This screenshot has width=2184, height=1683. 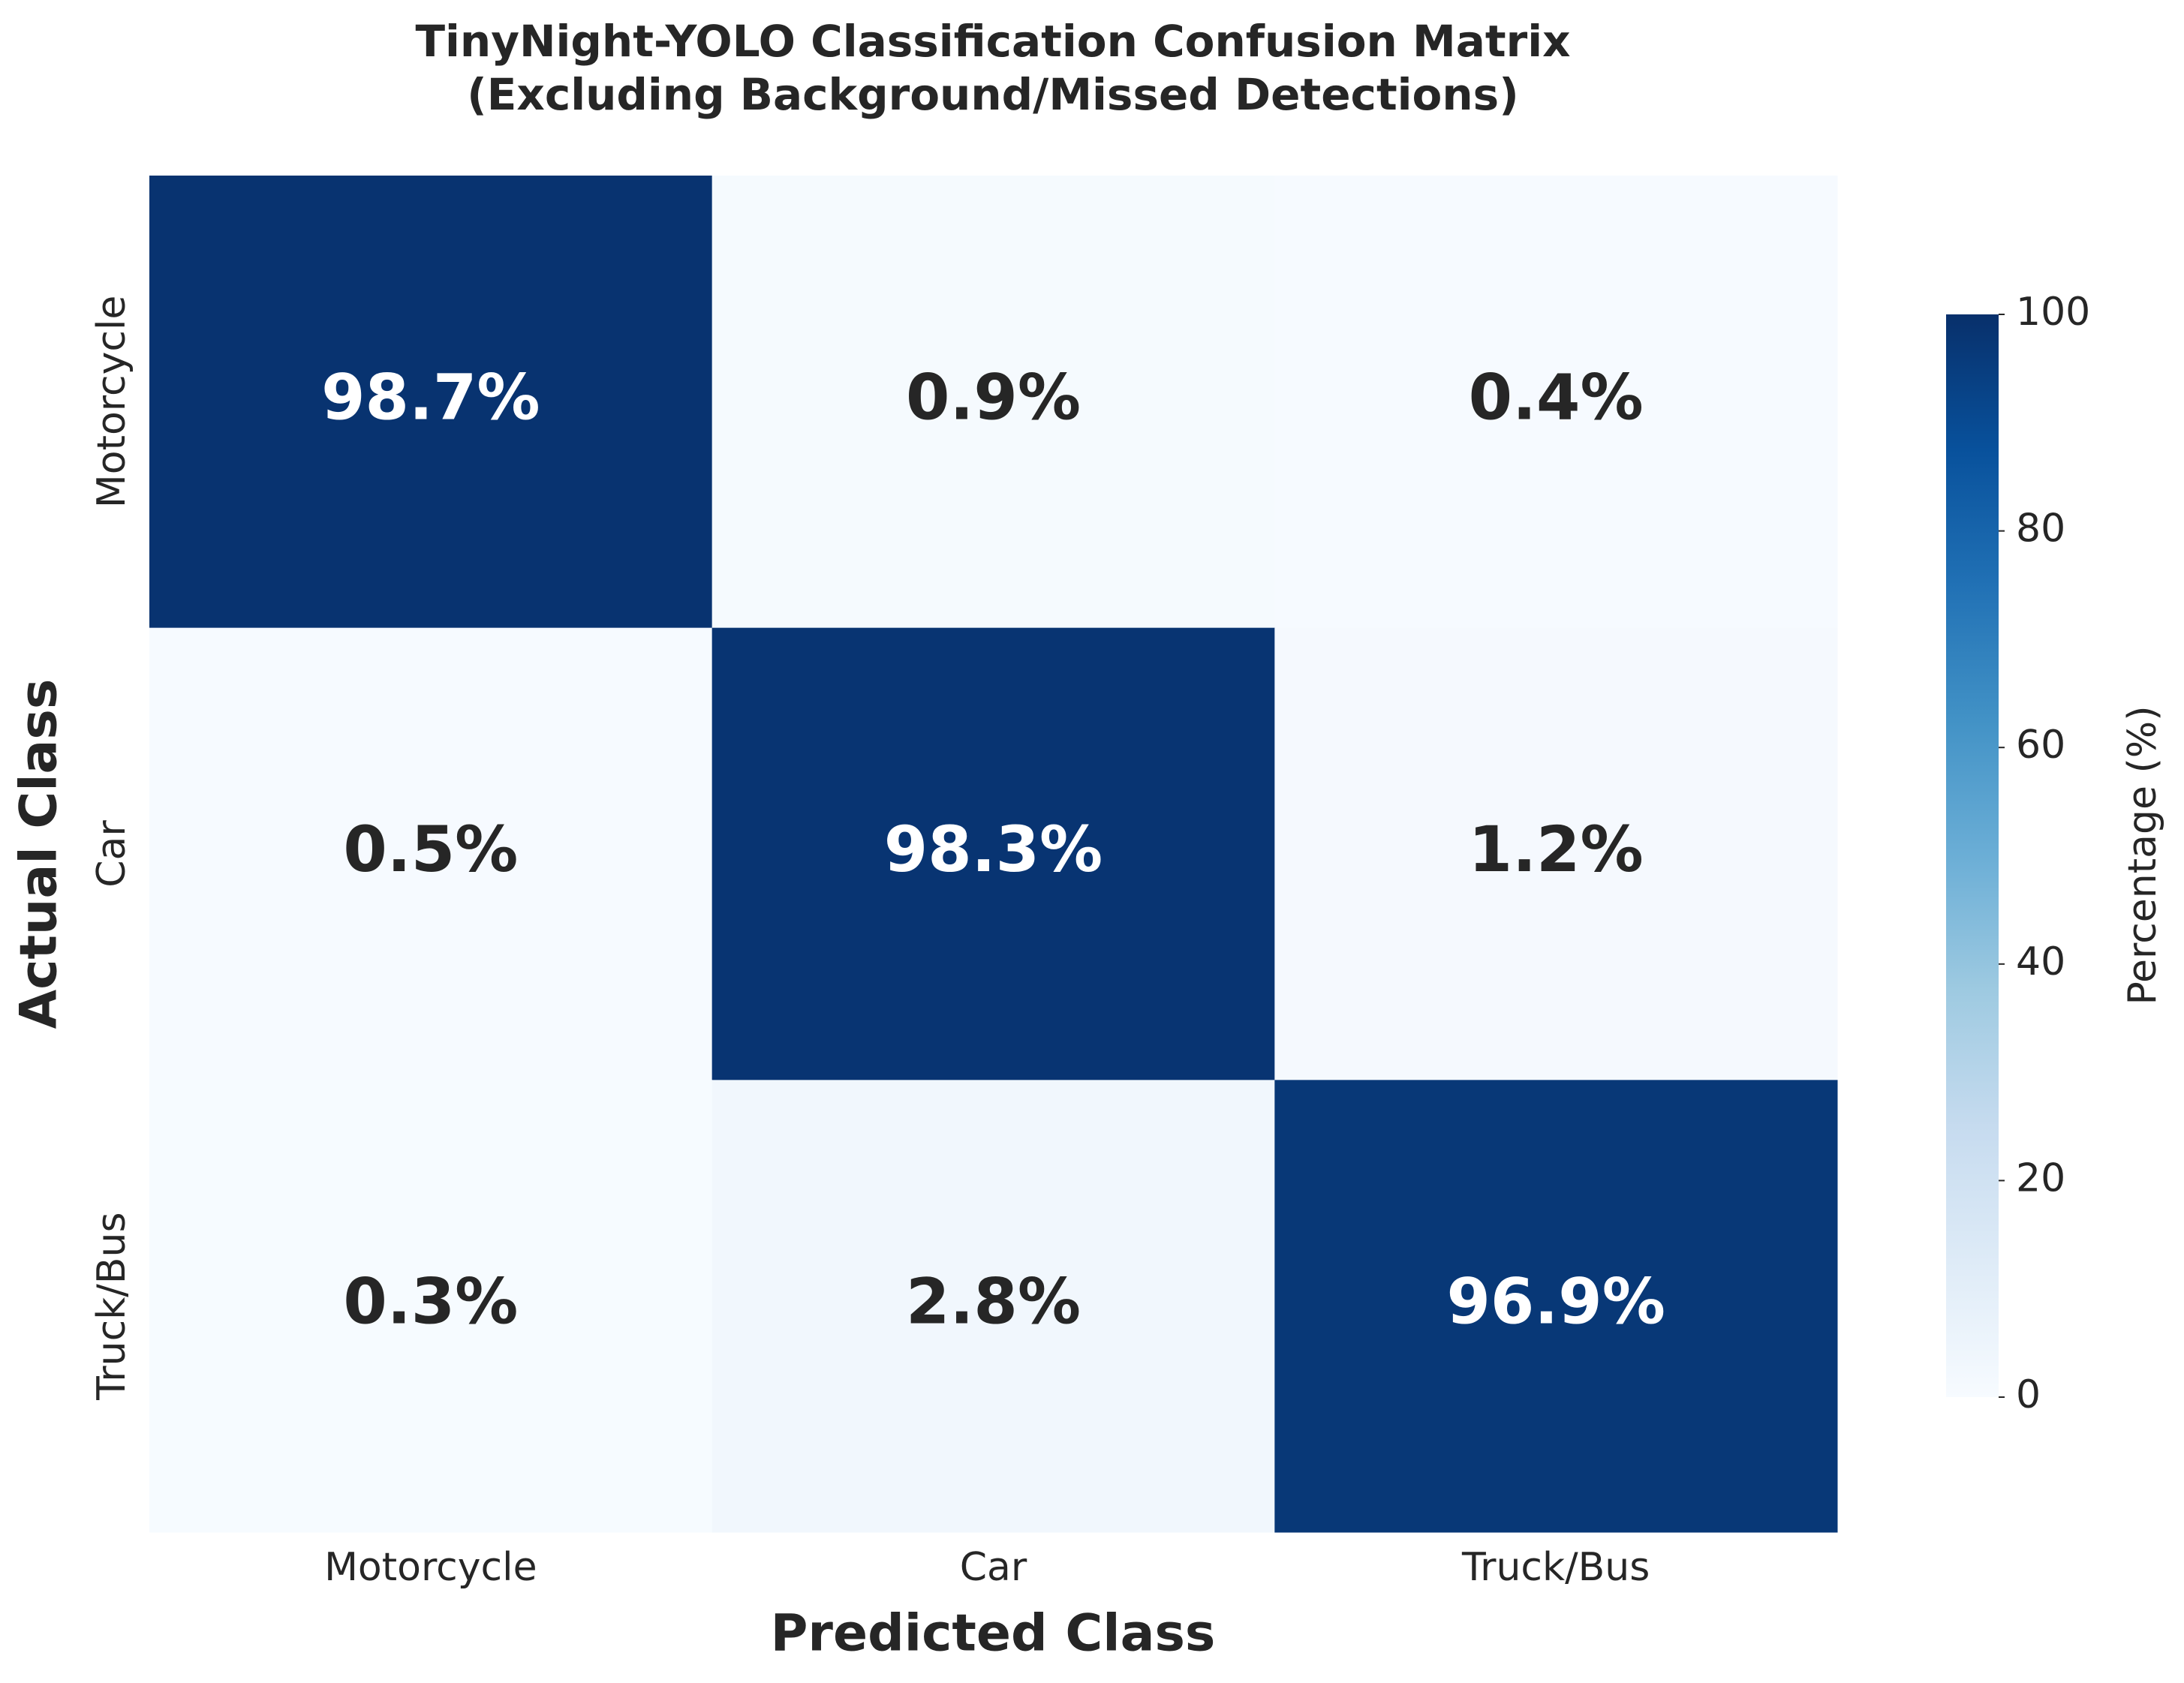 What do you see at coordinates (111, 403) in the screenshot?
I see `y-tick-label: Motorcycle` at bounding box center [111, 403].